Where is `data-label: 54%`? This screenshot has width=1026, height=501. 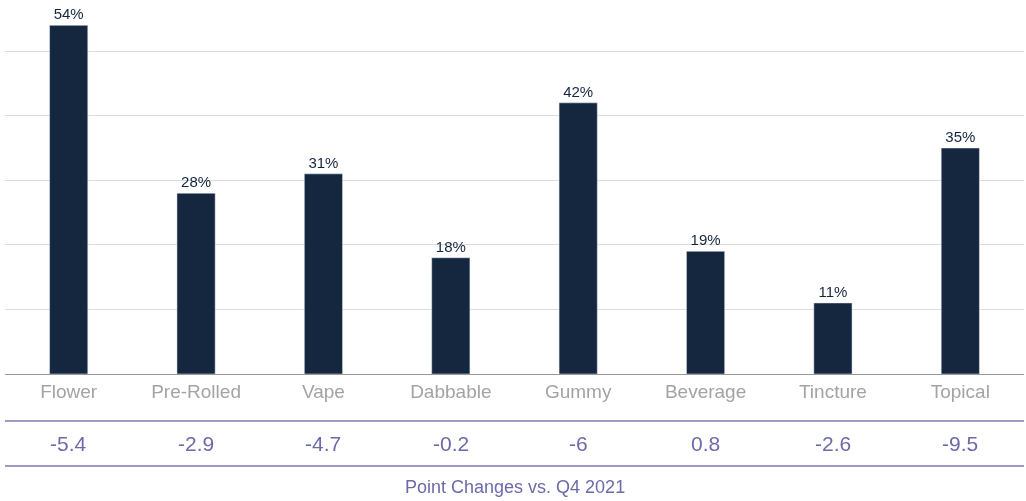 data-label: 54% is located at coordinates (68, 14).